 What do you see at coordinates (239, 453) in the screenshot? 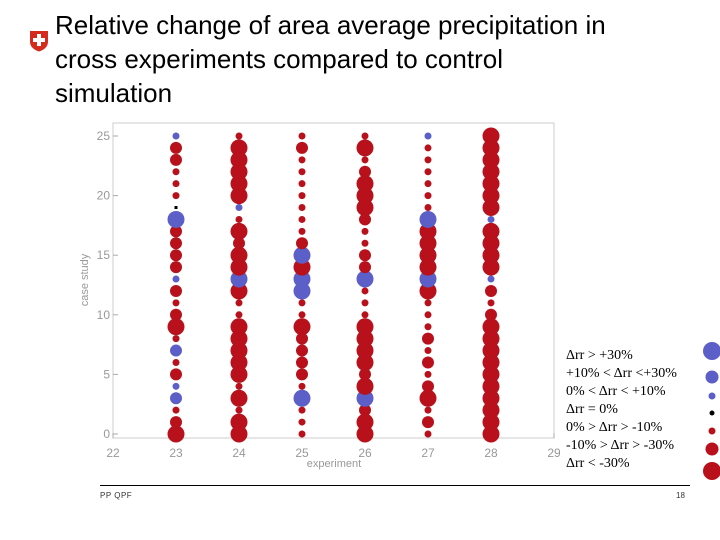
I see `x-tick-label: 24` at bounding box center [239, 453].